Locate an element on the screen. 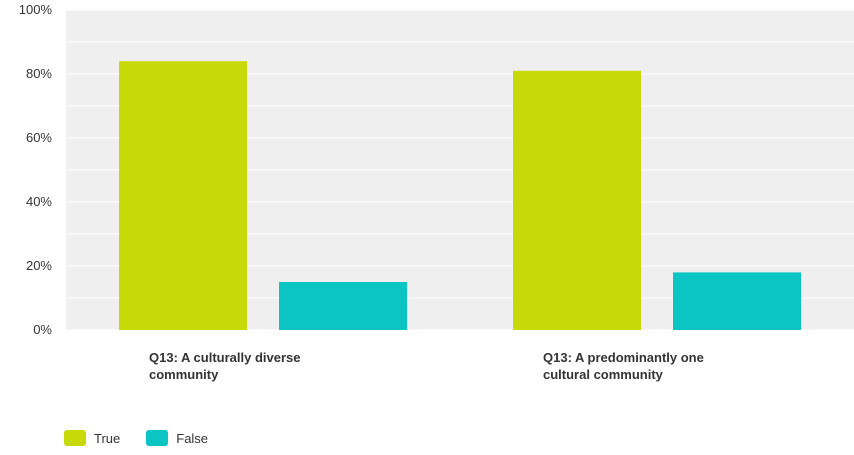 This screenshot has width=854, height=455. legend-swatch-false is located at coordinates (157, 438).